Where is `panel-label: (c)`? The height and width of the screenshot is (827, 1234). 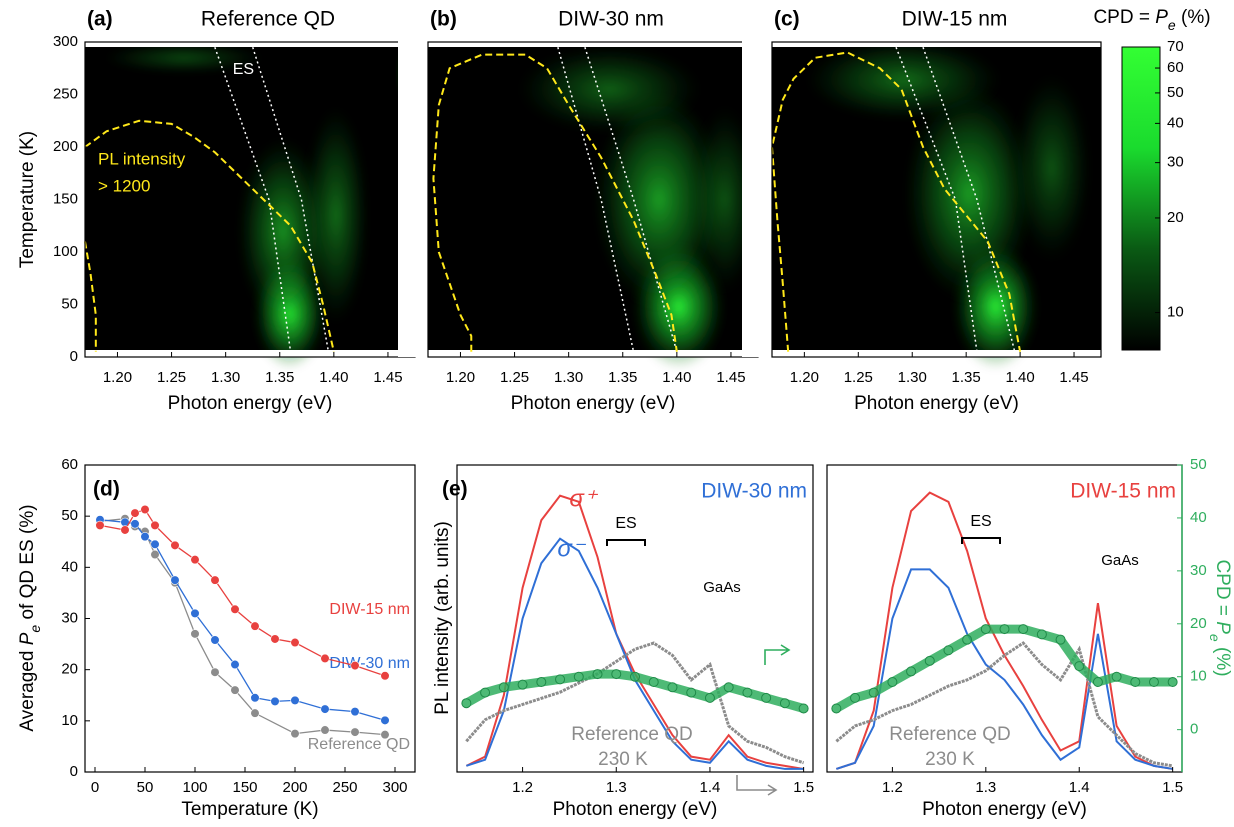
panel-label: (c) is located at coordinates (787, 19).